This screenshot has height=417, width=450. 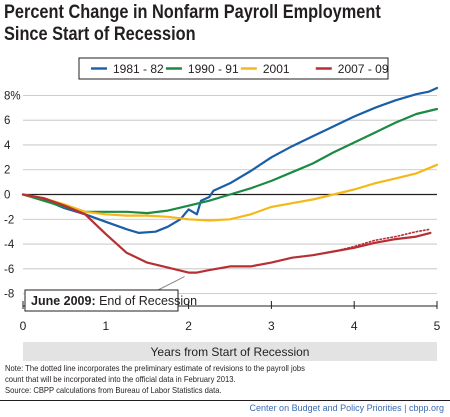 What do you see at coordinates (230, 192) in the screenshot?
I see `series-line-2001` at bounding box center [230, 192].